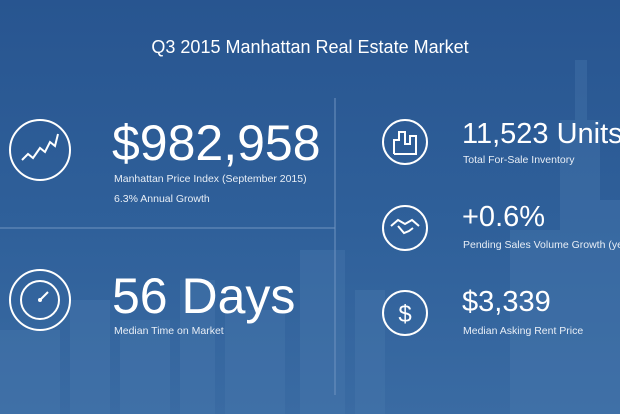 The width and height of the screenshot is (620, 414). I want to click on stat-value: 56 Days, so click(203, 296).